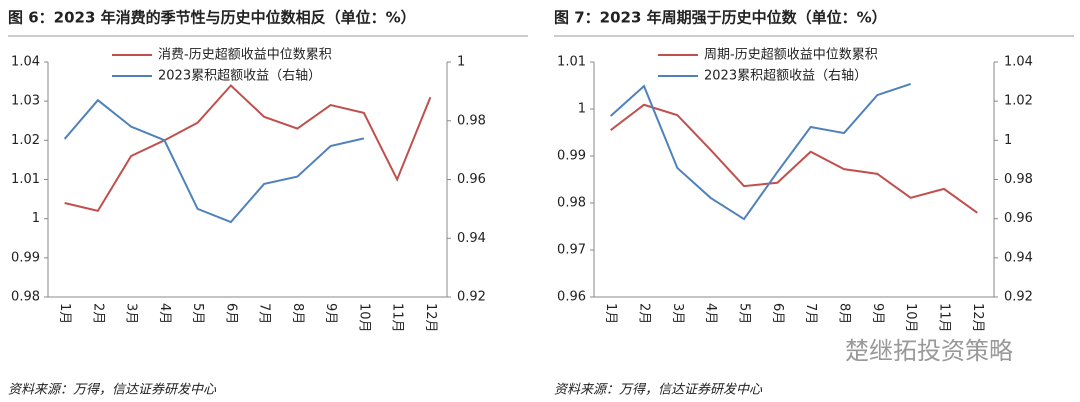 This screenshot has width=1080, height=402. I want to click on chart-title: 图 6：2023 年消费的季节性与历史中位数相反（单位：%）, so click(212, 18).